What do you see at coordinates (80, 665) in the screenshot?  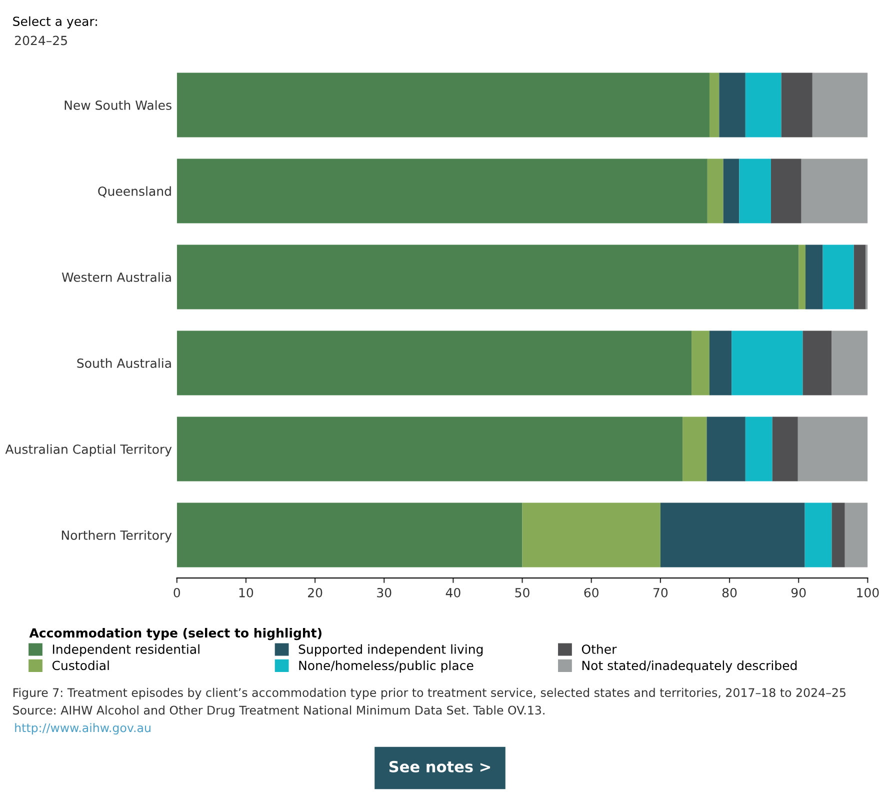 I see `legend-label: Custodial` at bounding box center [80, 665].